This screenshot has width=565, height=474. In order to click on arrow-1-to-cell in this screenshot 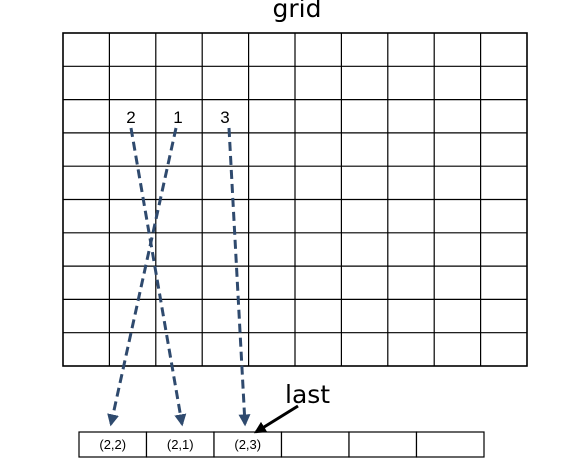, I will do `click(142, 277)`.